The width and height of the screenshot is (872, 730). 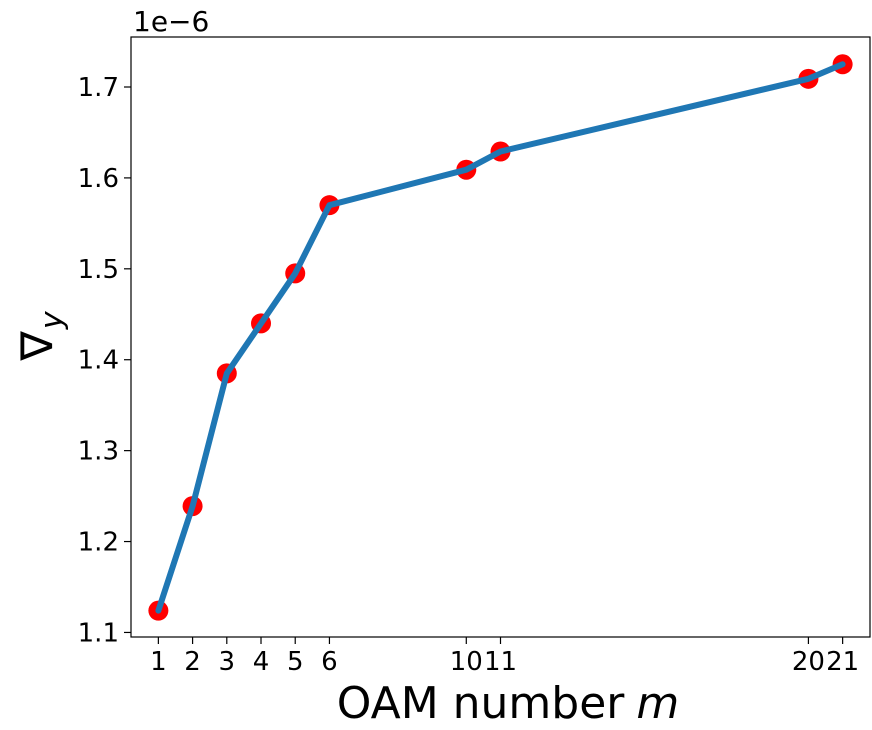 What do you see at coordinates (37, 346) in the screenshot?
I see `y-axis-label-symbol: ∇` at bounding box center [37, 346].